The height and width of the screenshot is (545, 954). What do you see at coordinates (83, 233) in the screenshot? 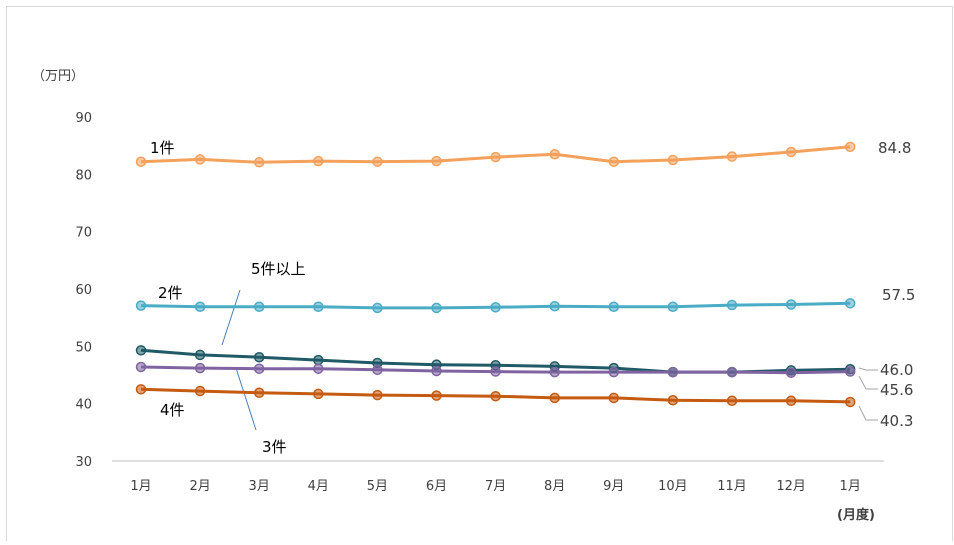
I see `y-tick-label: 70` at bounding box center [83, 233].